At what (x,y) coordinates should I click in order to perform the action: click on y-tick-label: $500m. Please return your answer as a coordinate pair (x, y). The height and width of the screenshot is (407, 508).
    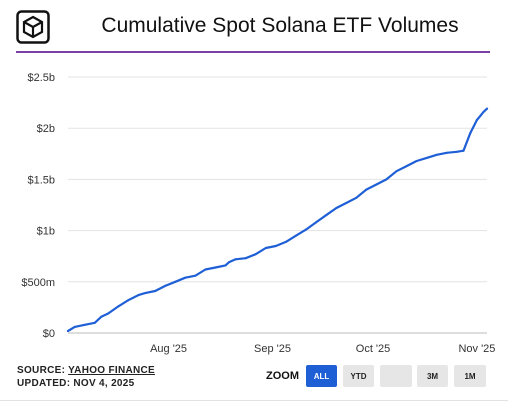
    Looking at the image, I should click on (38, 283).